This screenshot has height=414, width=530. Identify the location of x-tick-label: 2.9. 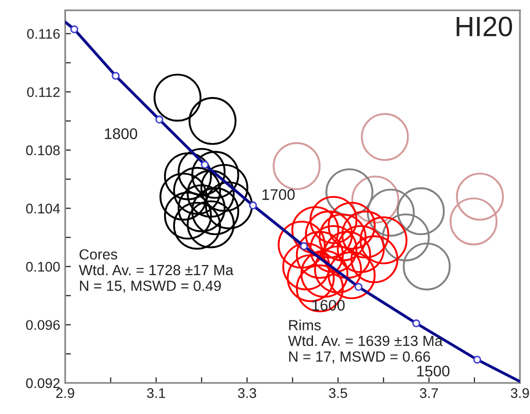
(65, 393).